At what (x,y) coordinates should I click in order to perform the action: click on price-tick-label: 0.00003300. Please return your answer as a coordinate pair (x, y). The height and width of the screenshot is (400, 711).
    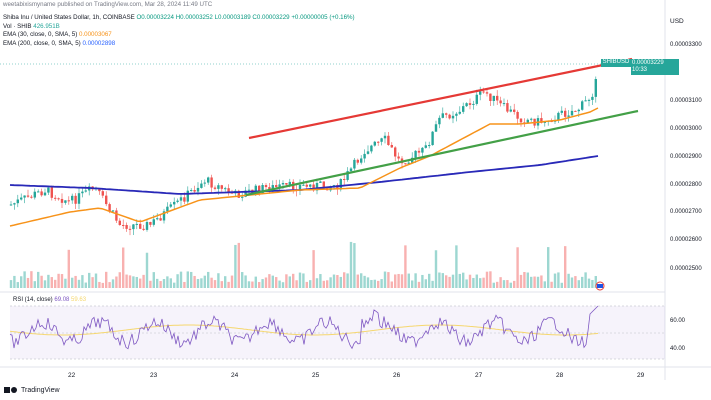
    Looking at the image, I should click on (686, 45).